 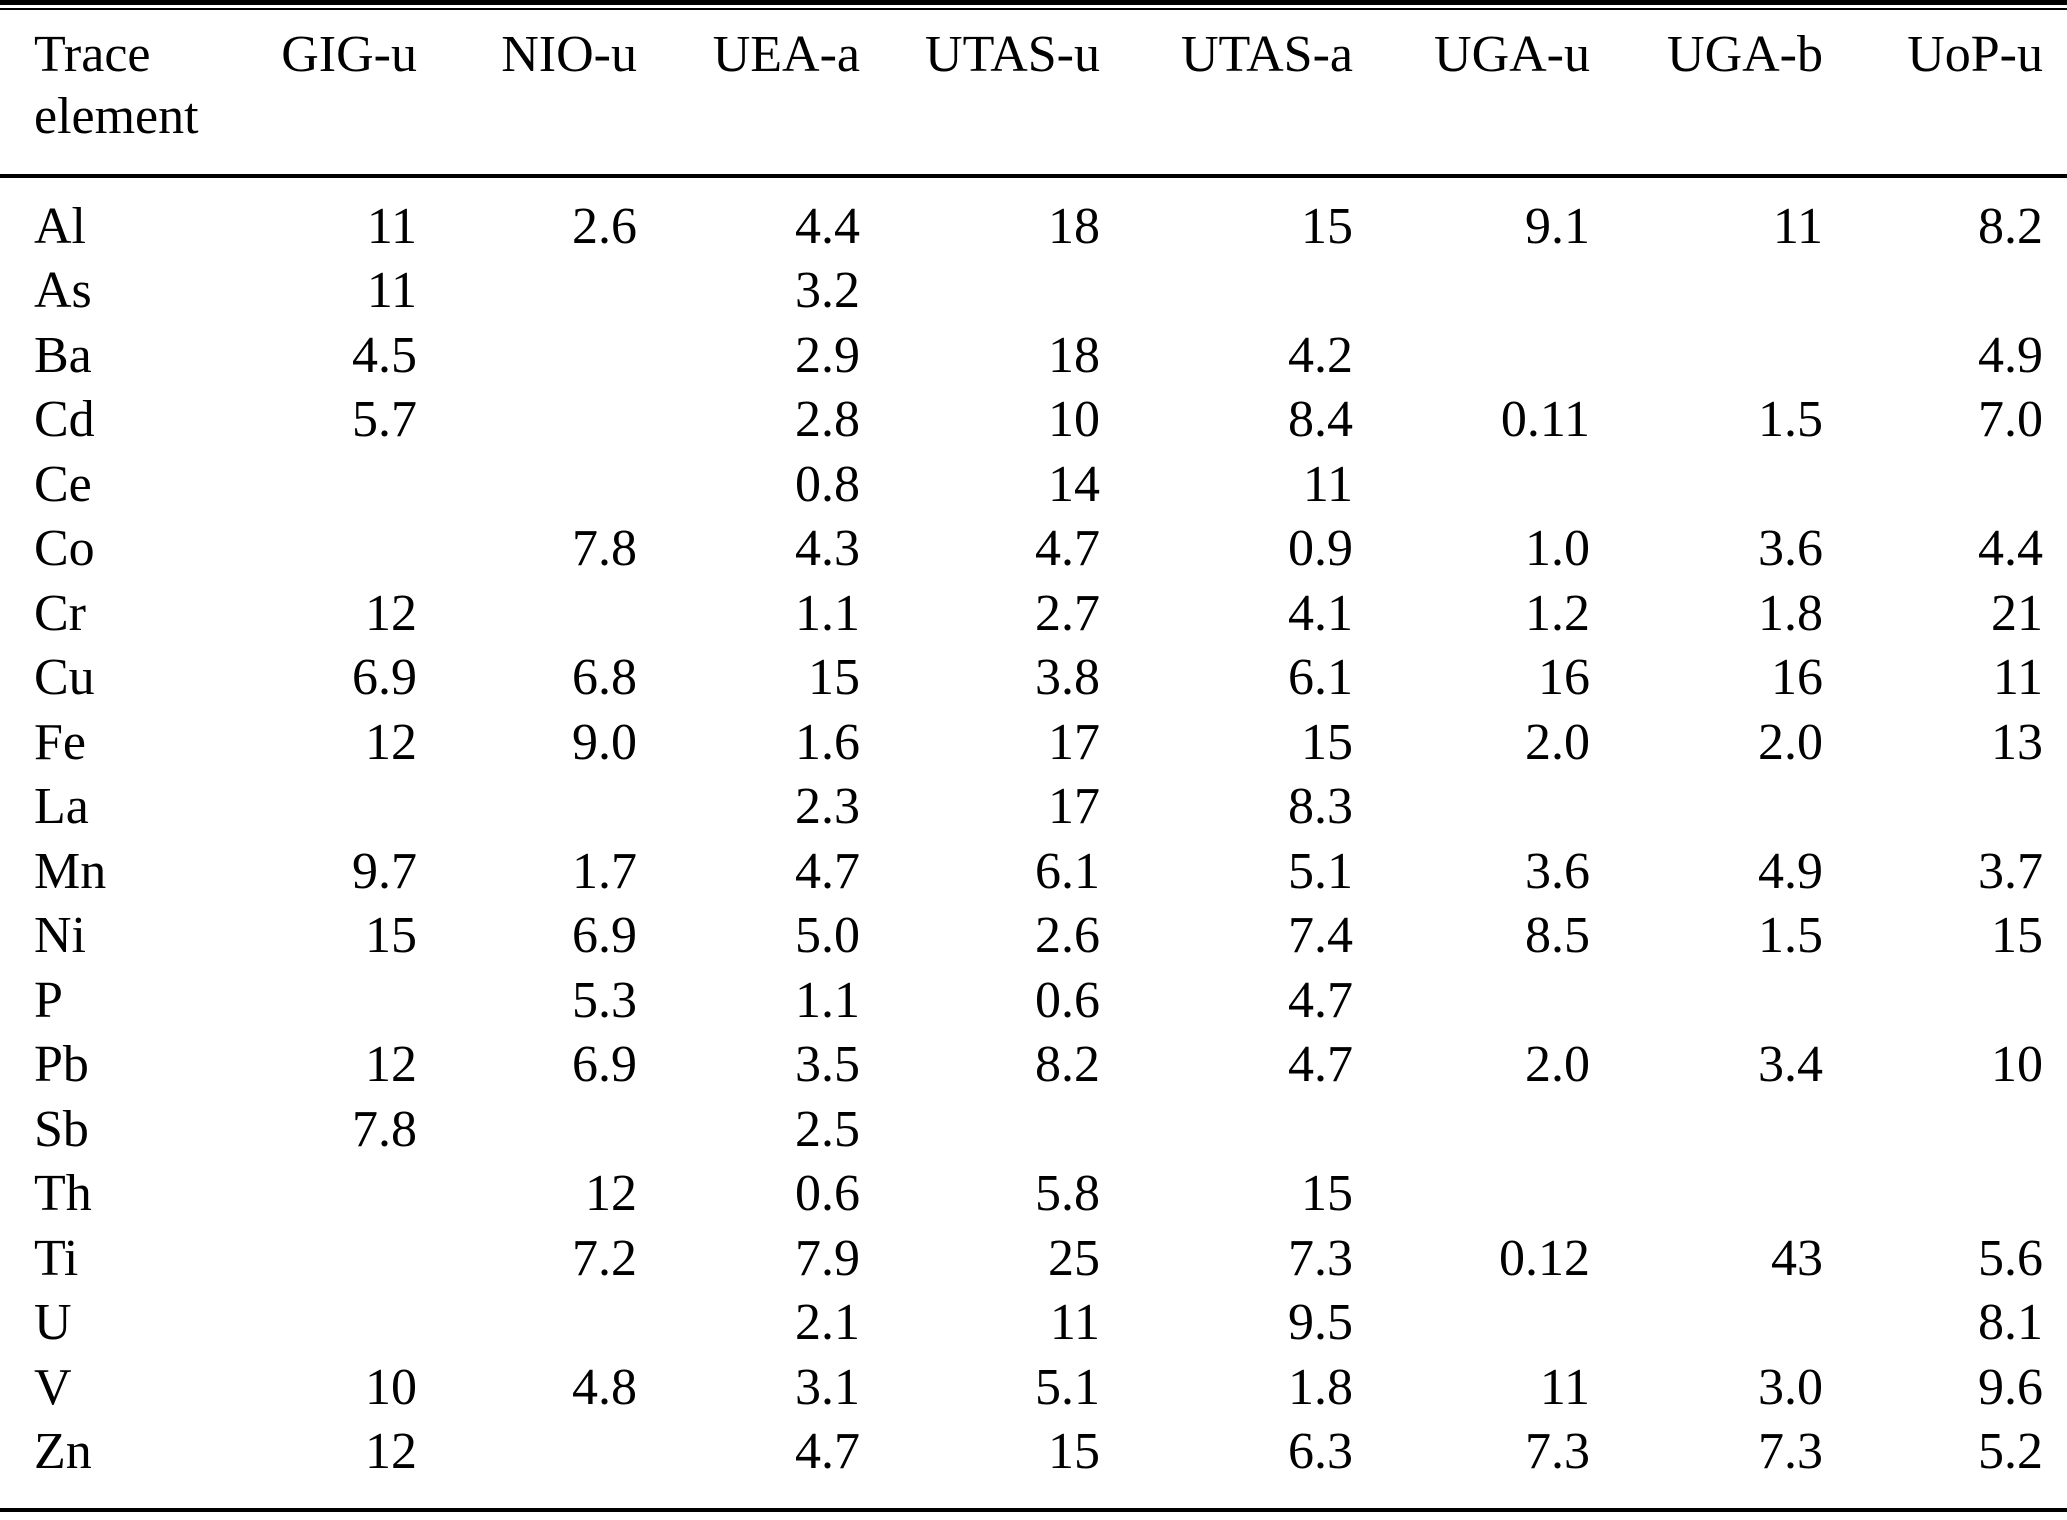 I want to click on value-cell: 8.1, so click(x=2010, y=1323).